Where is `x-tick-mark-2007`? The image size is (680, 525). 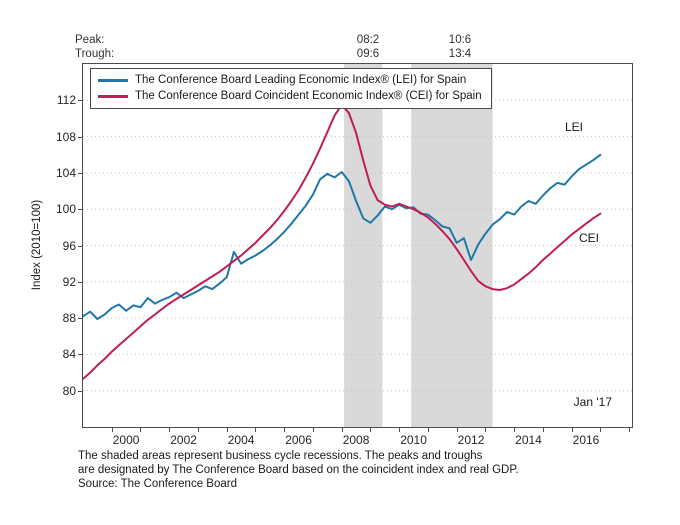
x-tick-mark-2007 is located at coordinates (313, 430).